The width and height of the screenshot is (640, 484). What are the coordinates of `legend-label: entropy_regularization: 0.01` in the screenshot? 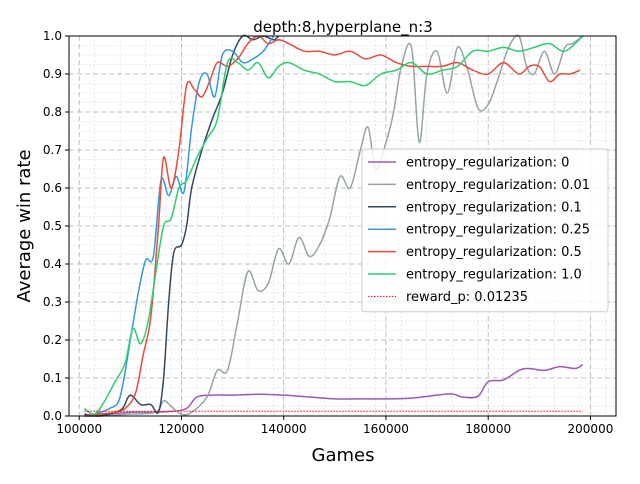 It's located at (498, 185).